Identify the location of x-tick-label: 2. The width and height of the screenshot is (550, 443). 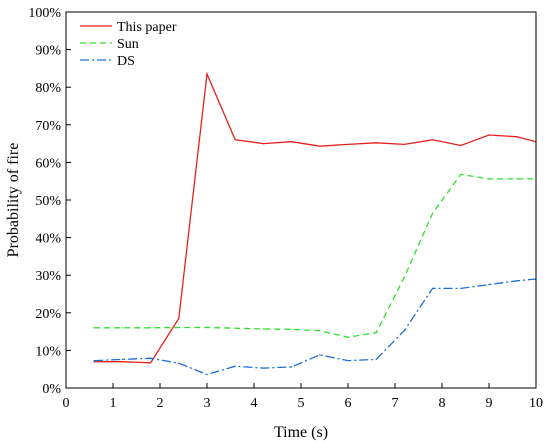
(160, 403).